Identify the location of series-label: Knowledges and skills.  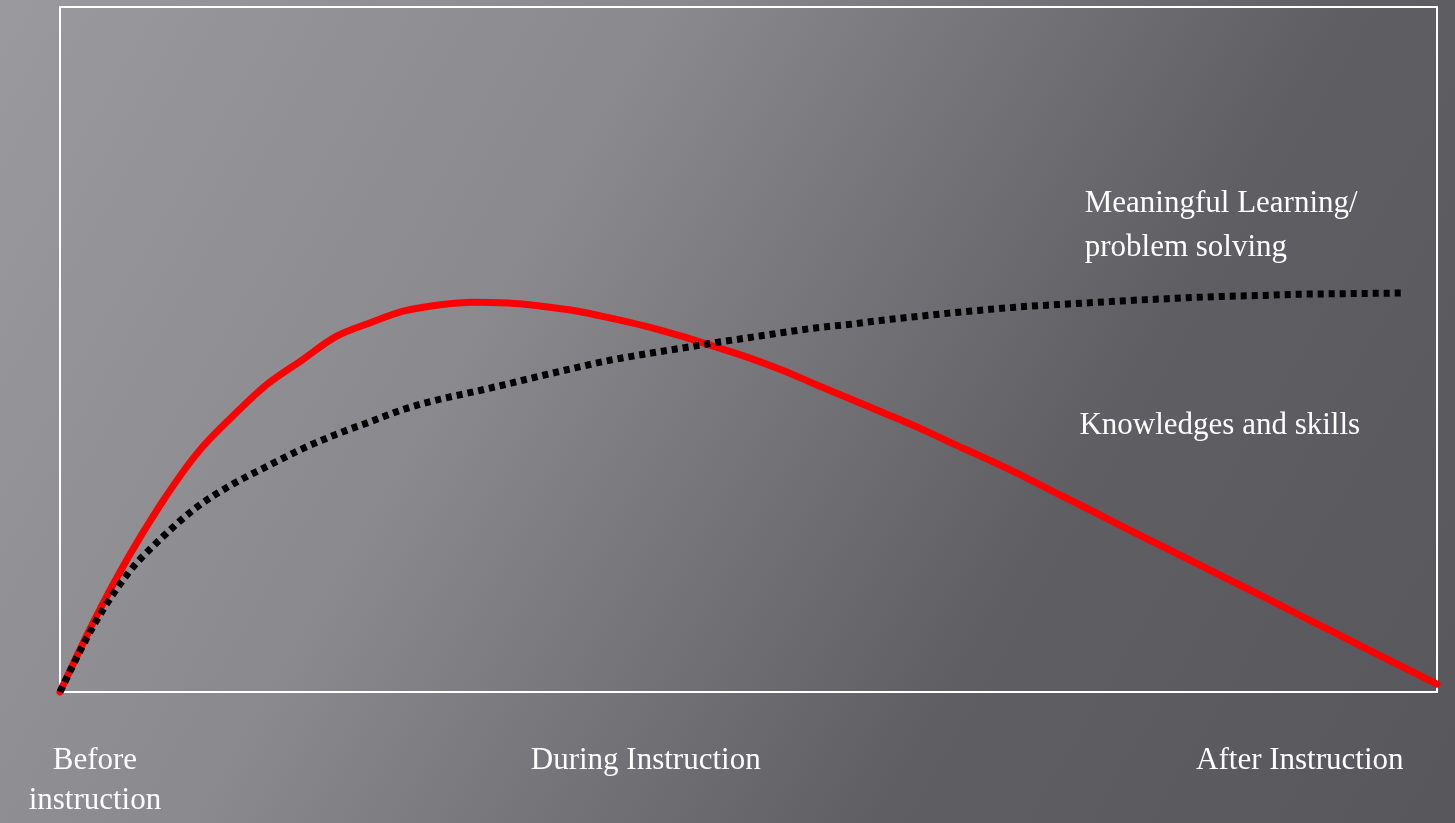
(1220, 424).